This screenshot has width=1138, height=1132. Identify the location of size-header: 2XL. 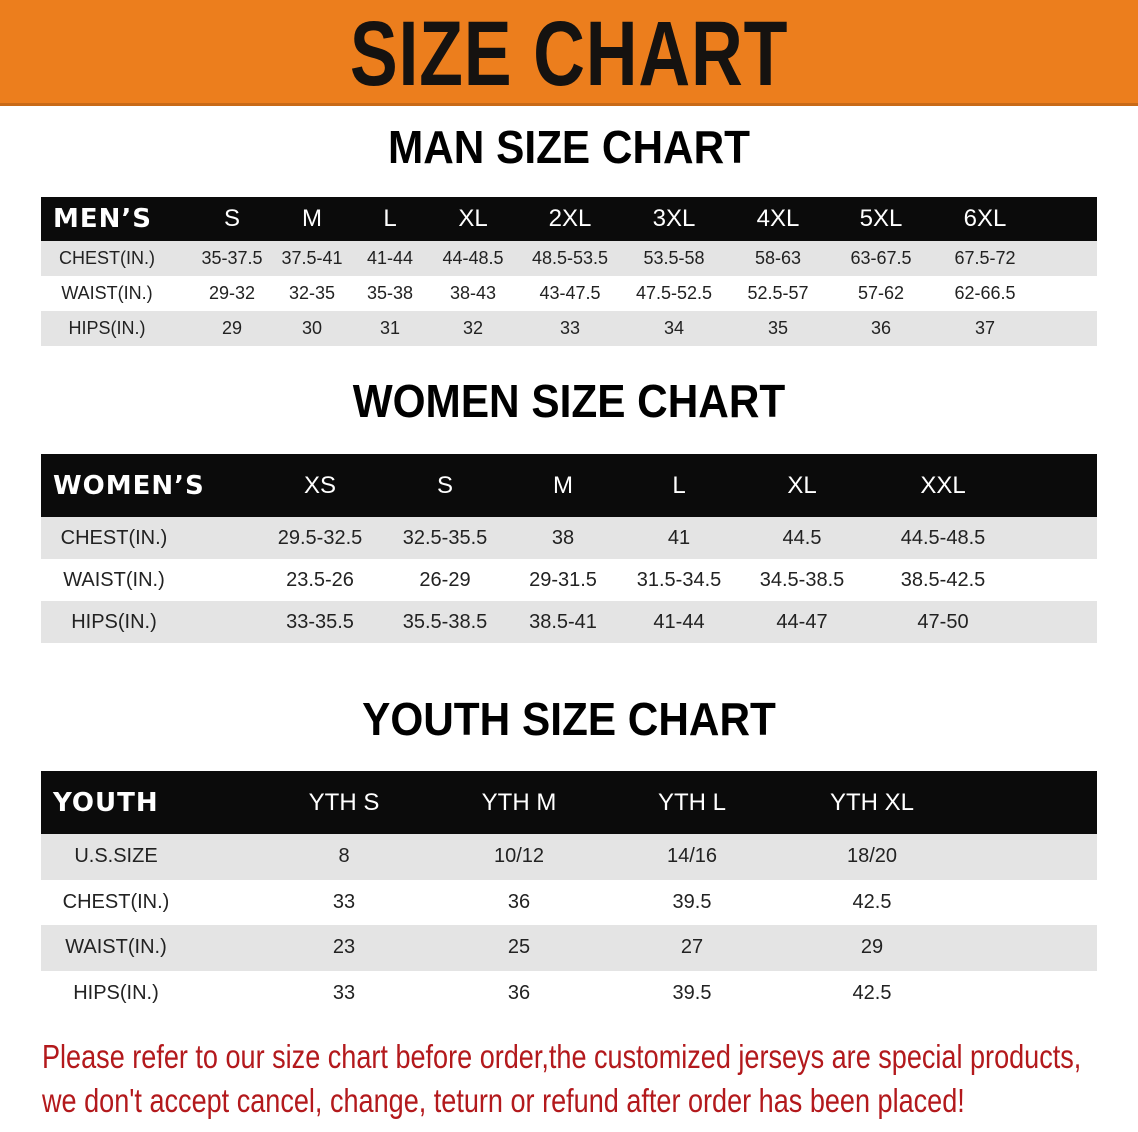
(570, 218).